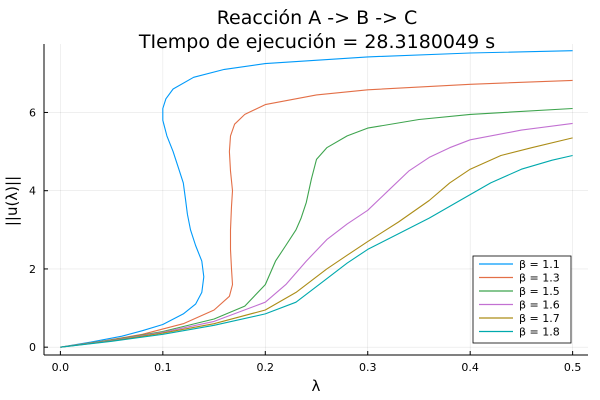 The height and width of the screenshot is (400, 600). I want to click on legend-box, so click(522, 299).